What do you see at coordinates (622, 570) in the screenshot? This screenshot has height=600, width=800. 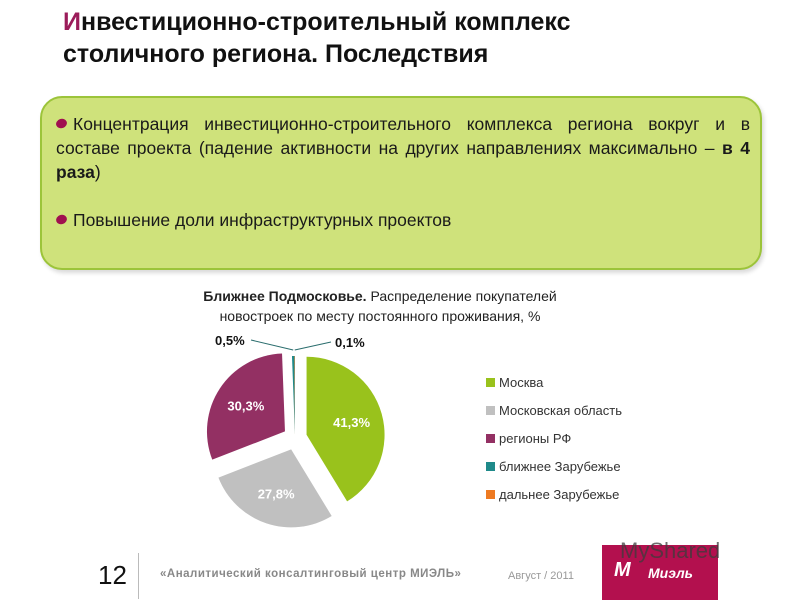 I see `logo-mark-icon: М` at bounding box center [622, 570].